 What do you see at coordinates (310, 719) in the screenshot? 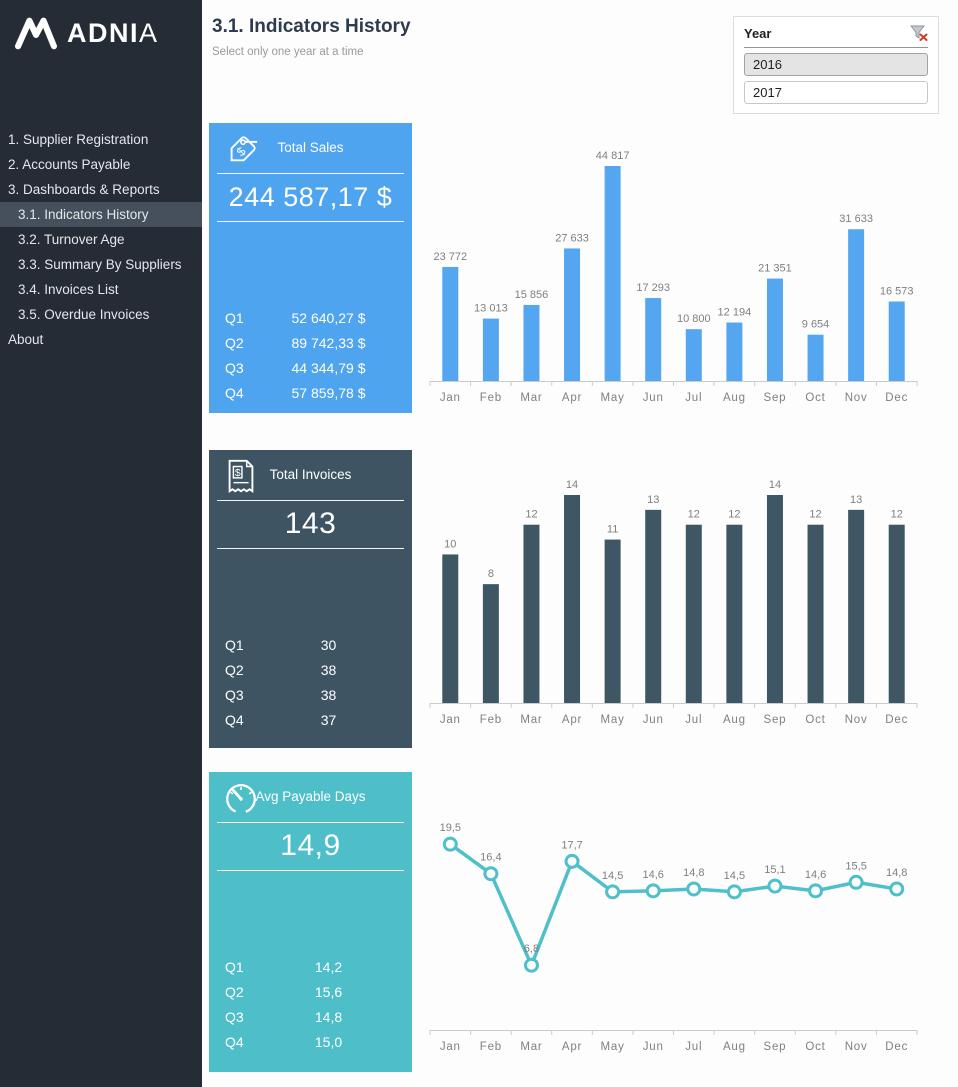
I see `quarter-row: Q4 37` at bounding box center [310, 719].